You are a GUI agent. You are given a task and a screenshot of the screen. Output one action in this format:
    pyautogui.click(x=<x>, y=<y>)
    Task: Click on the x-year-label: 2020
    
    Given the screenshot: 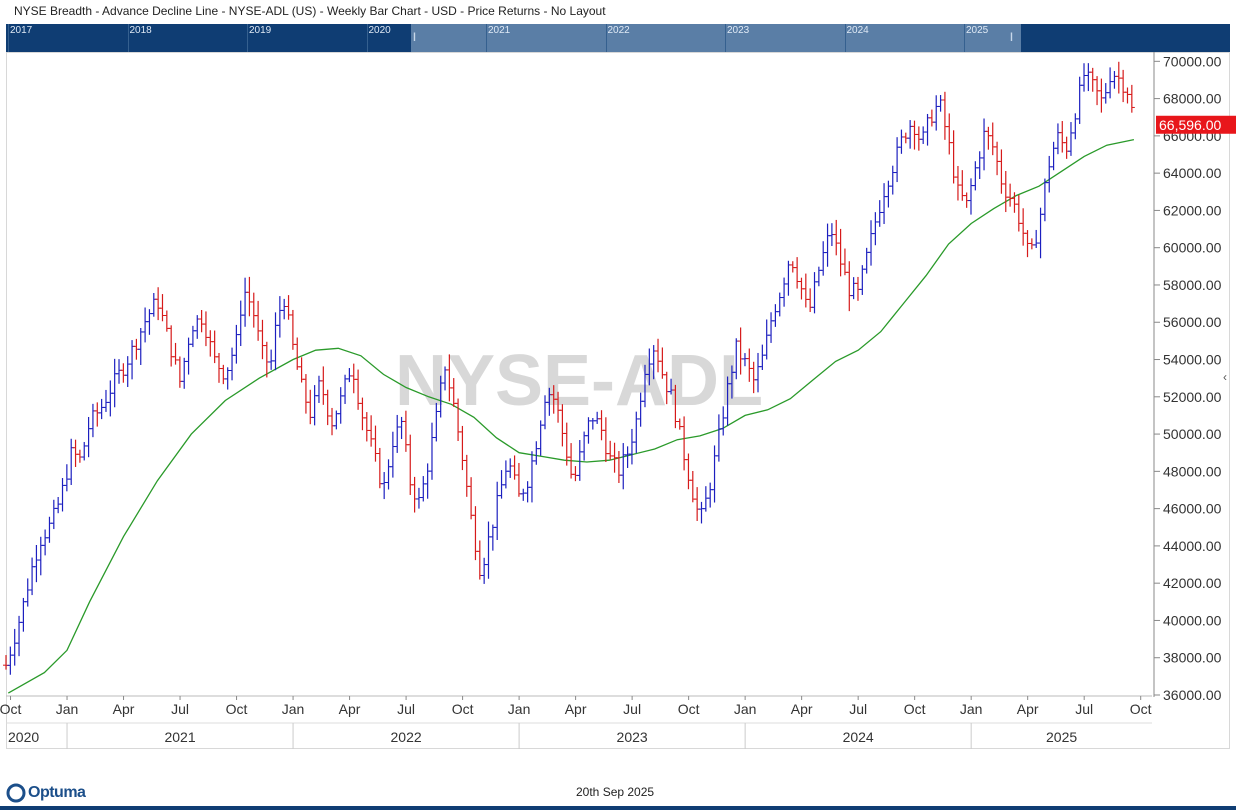 What is the action you would take?
    pyautogui.click(x=23, y=737)
    